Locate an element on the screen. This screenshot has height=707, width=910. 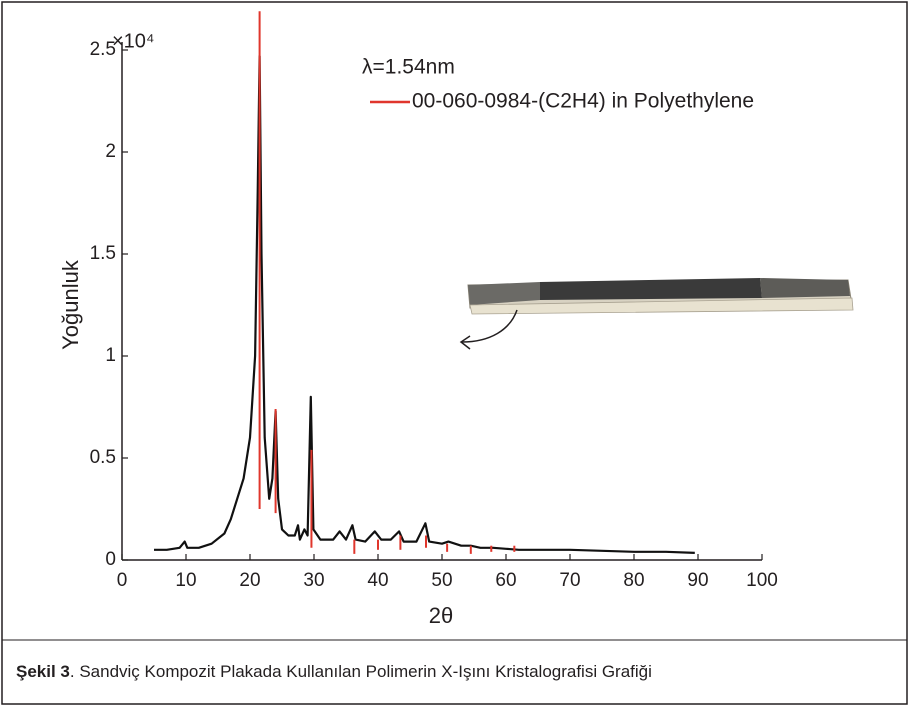
x-tick-label: 40 is located at coordinates (377, 580).